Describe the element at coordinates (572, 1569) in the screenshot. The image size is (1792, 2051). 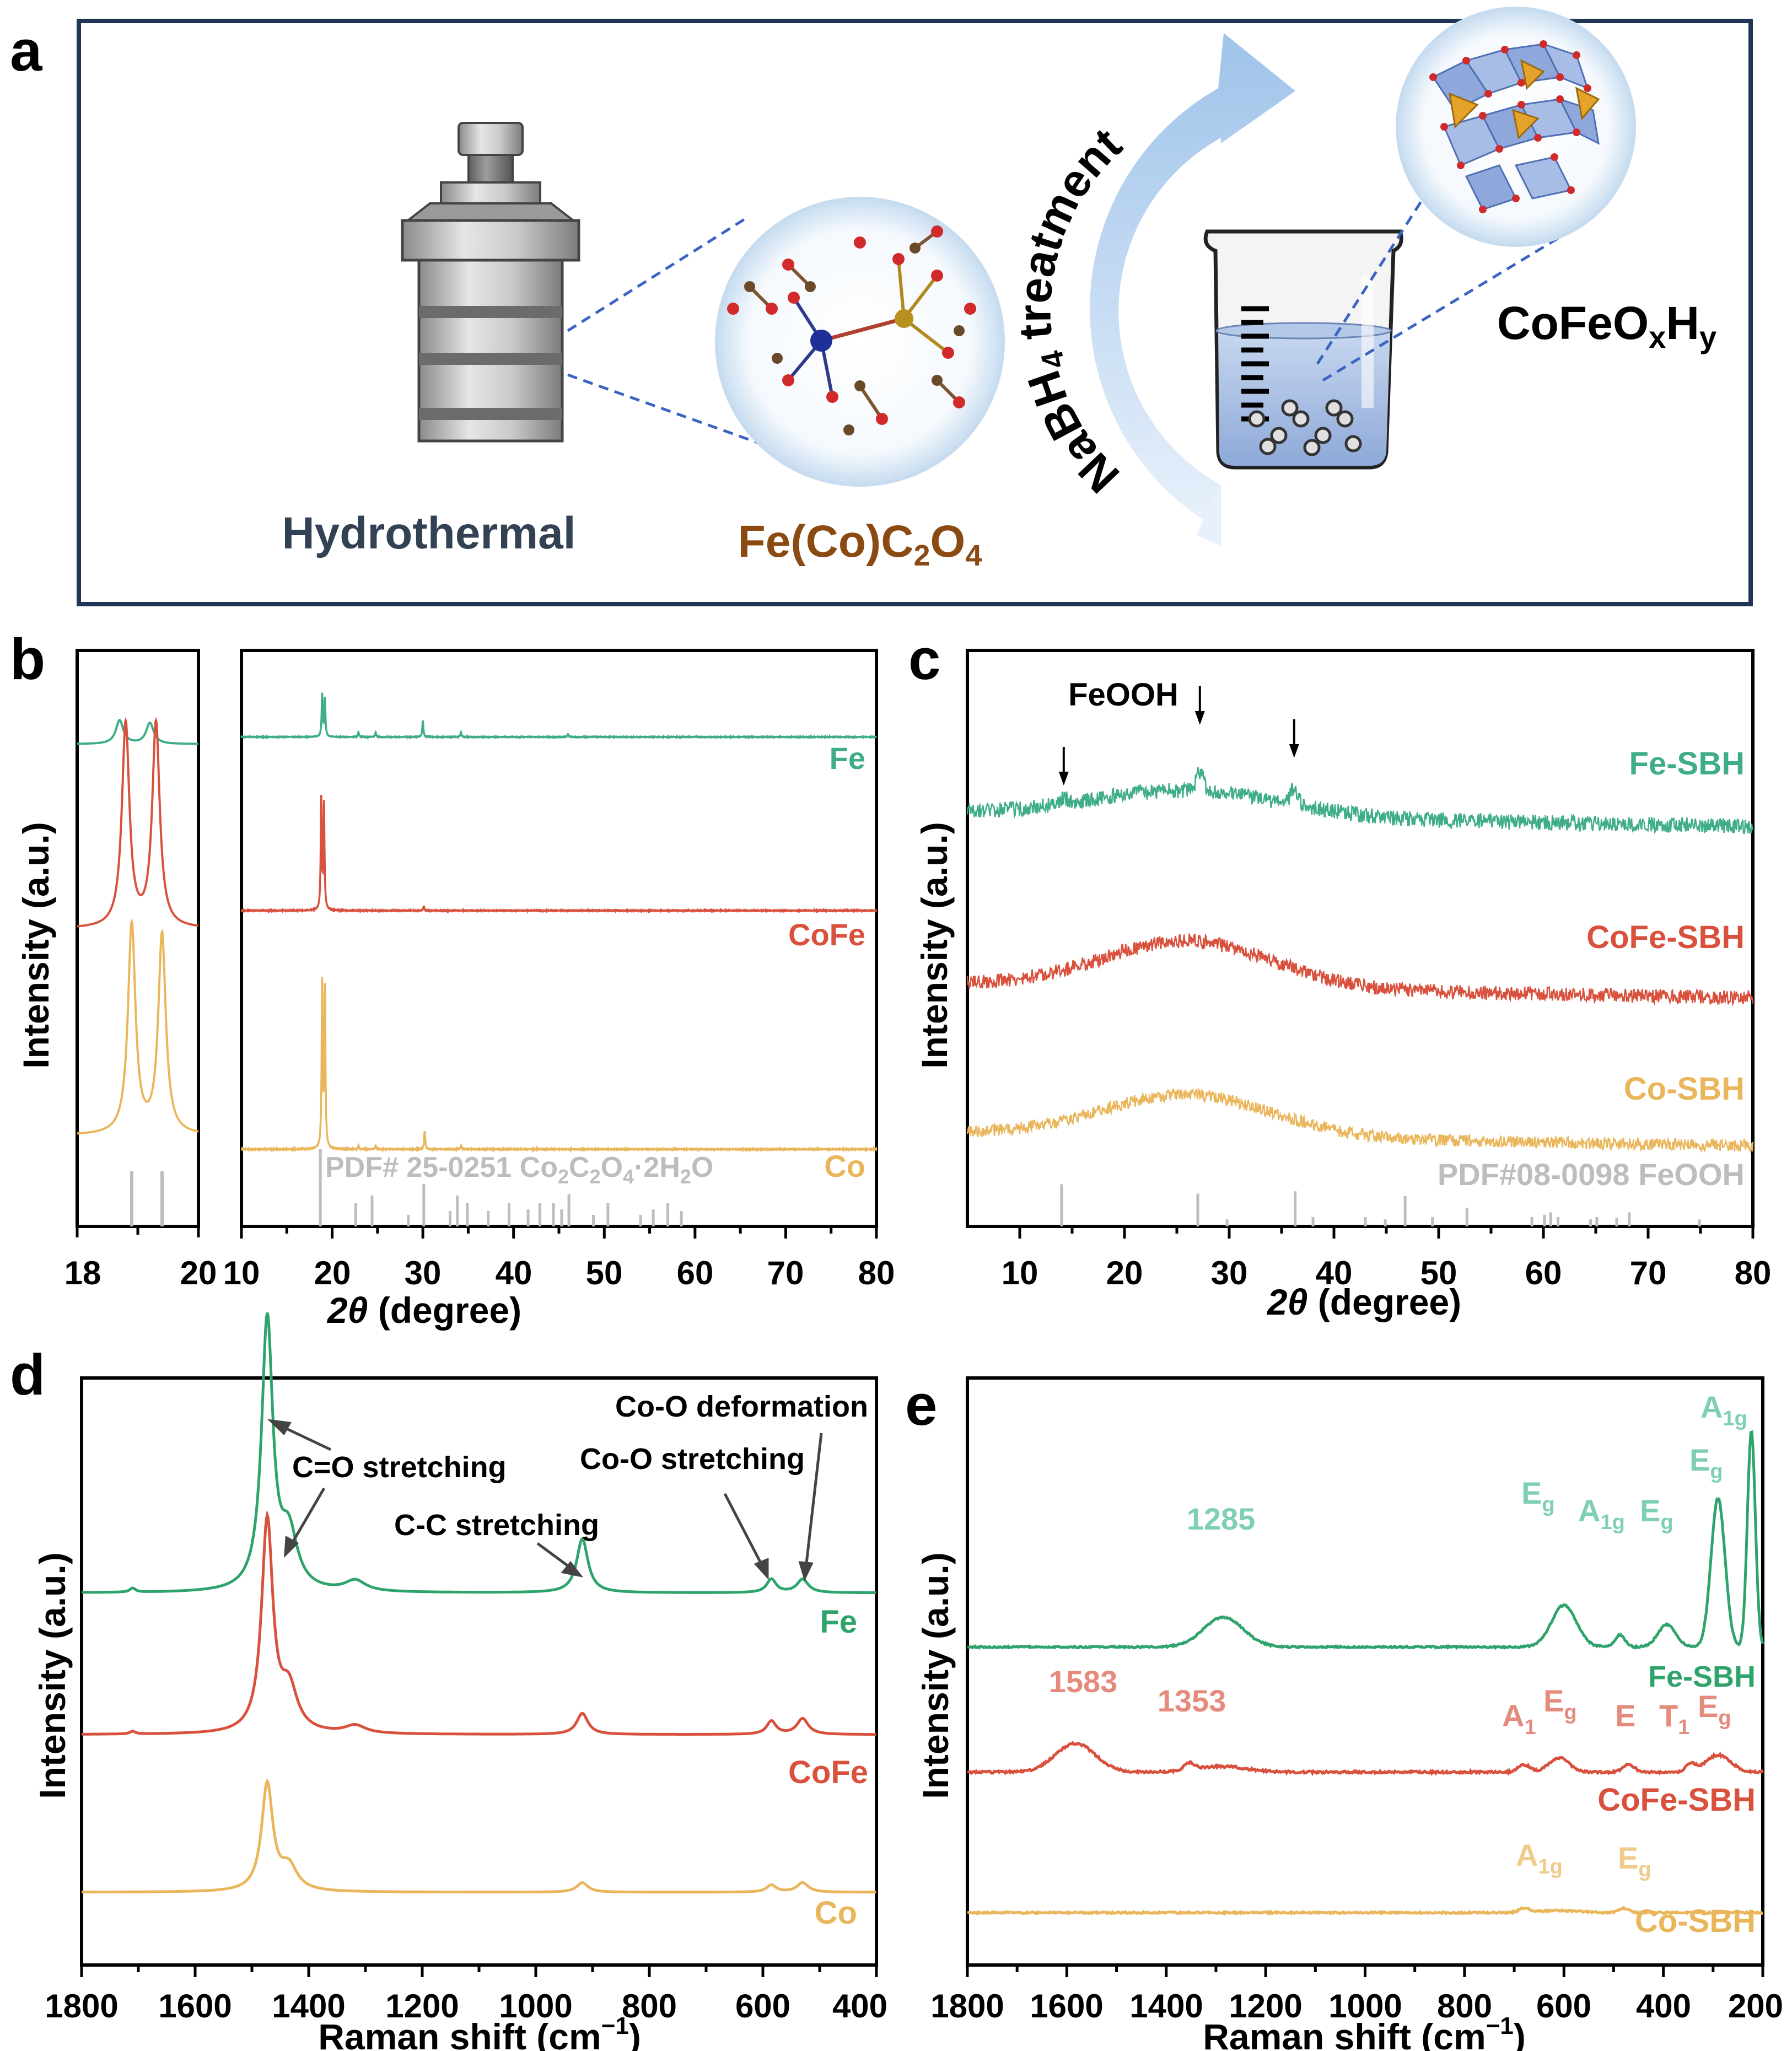
I see `d-arrow-cc-head` at that location.